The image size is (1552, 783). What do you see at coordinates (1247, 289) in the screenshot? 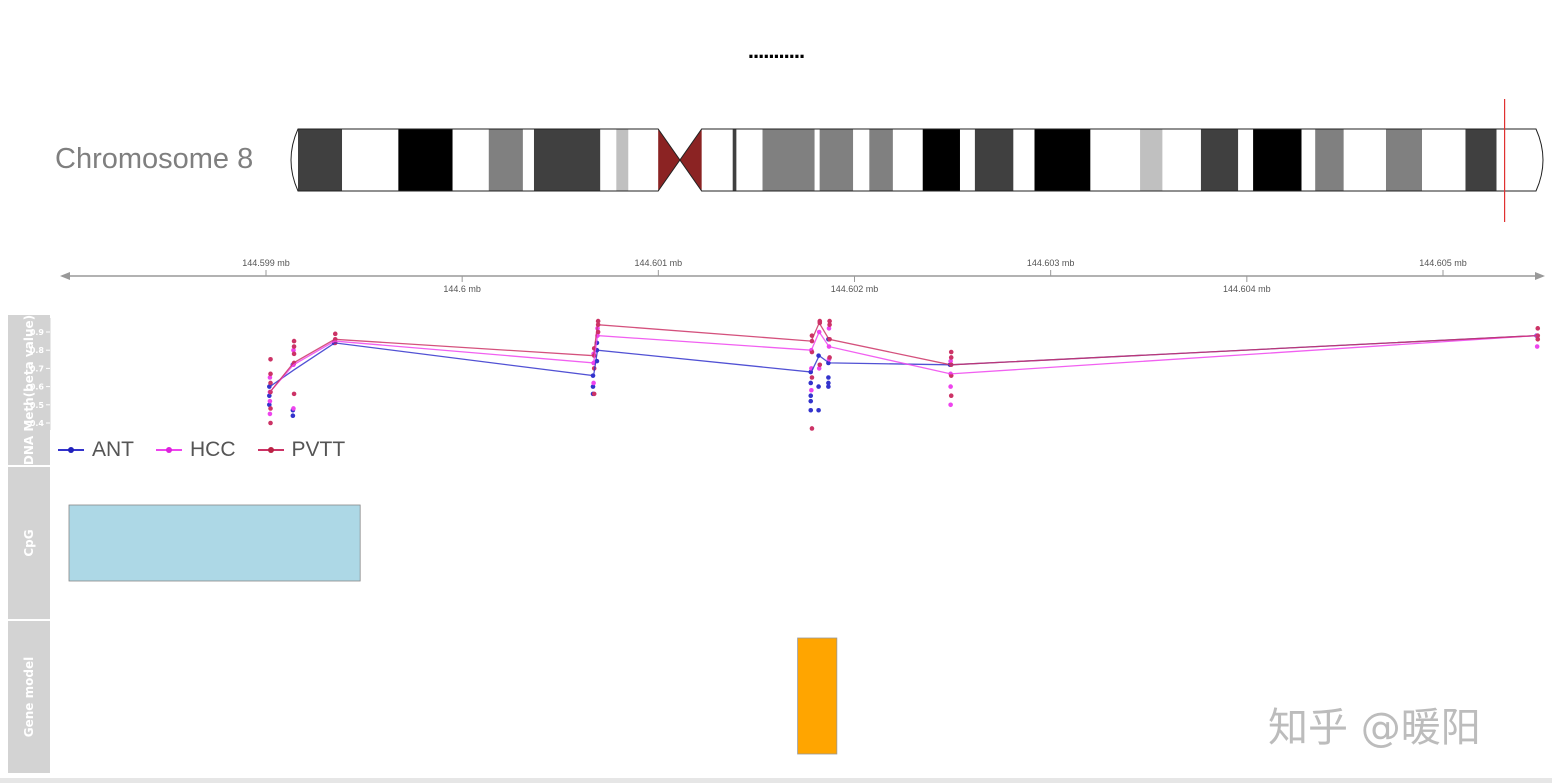
I see `axis-tick-label: 144.604 mb` at bounding box center [1247, 289].